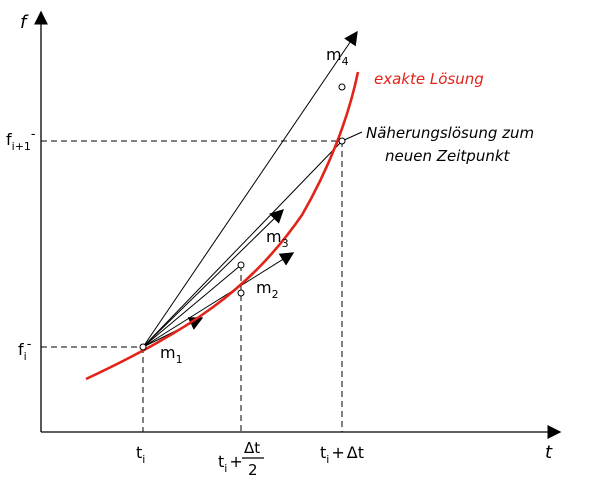 This screenshot has width=591, height=493. Describe the element at coordinates (143, 347) in the screenshot. I see `point-start` at that location.